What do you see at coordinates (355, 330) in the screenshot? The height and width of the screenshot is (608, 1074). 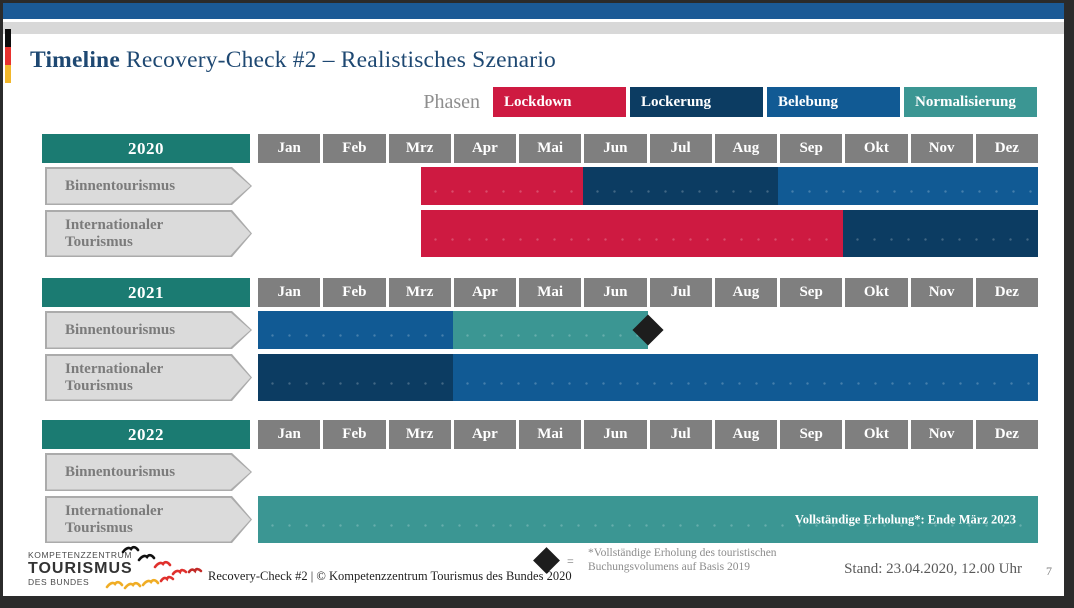 I see `phase-segment-belebung` at bounding box center [355, 330].